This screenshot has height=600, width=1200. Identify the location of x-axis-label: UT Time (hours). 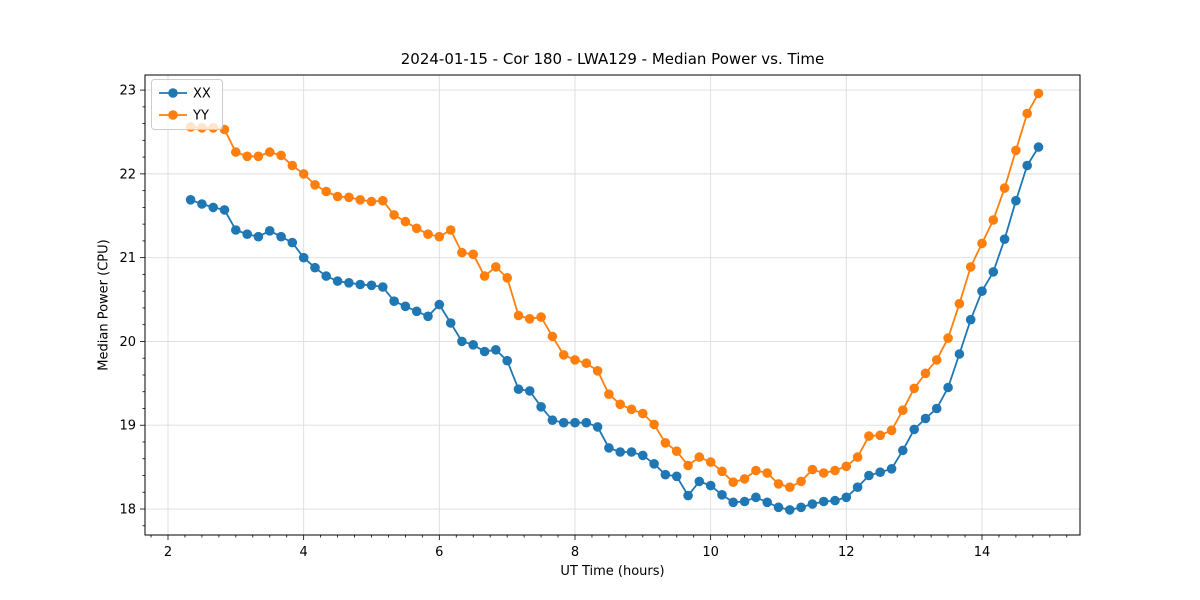
(612, 571).